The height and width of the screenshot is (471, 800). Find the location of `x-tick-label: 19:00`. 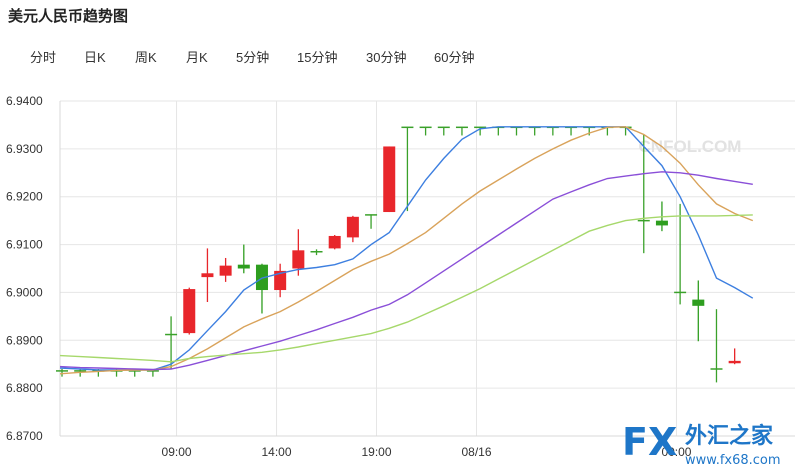

x-tick-label: 19:00 is located at coordinates (376, 452).